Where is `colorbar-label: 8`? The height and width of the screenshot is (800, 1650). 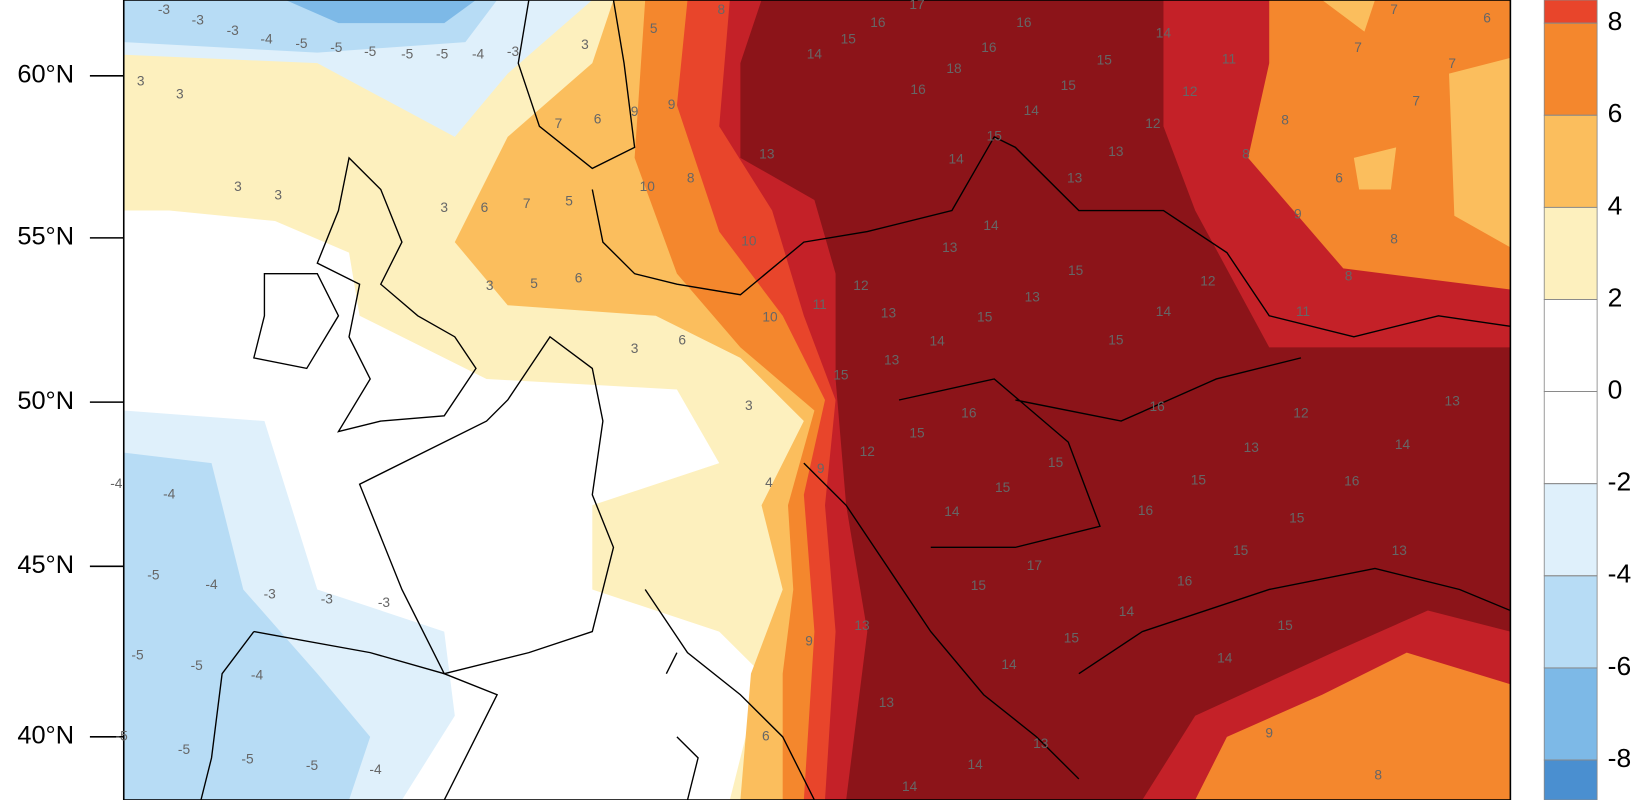 colorbar-label: 8 is located at coordinates (1615, 21).